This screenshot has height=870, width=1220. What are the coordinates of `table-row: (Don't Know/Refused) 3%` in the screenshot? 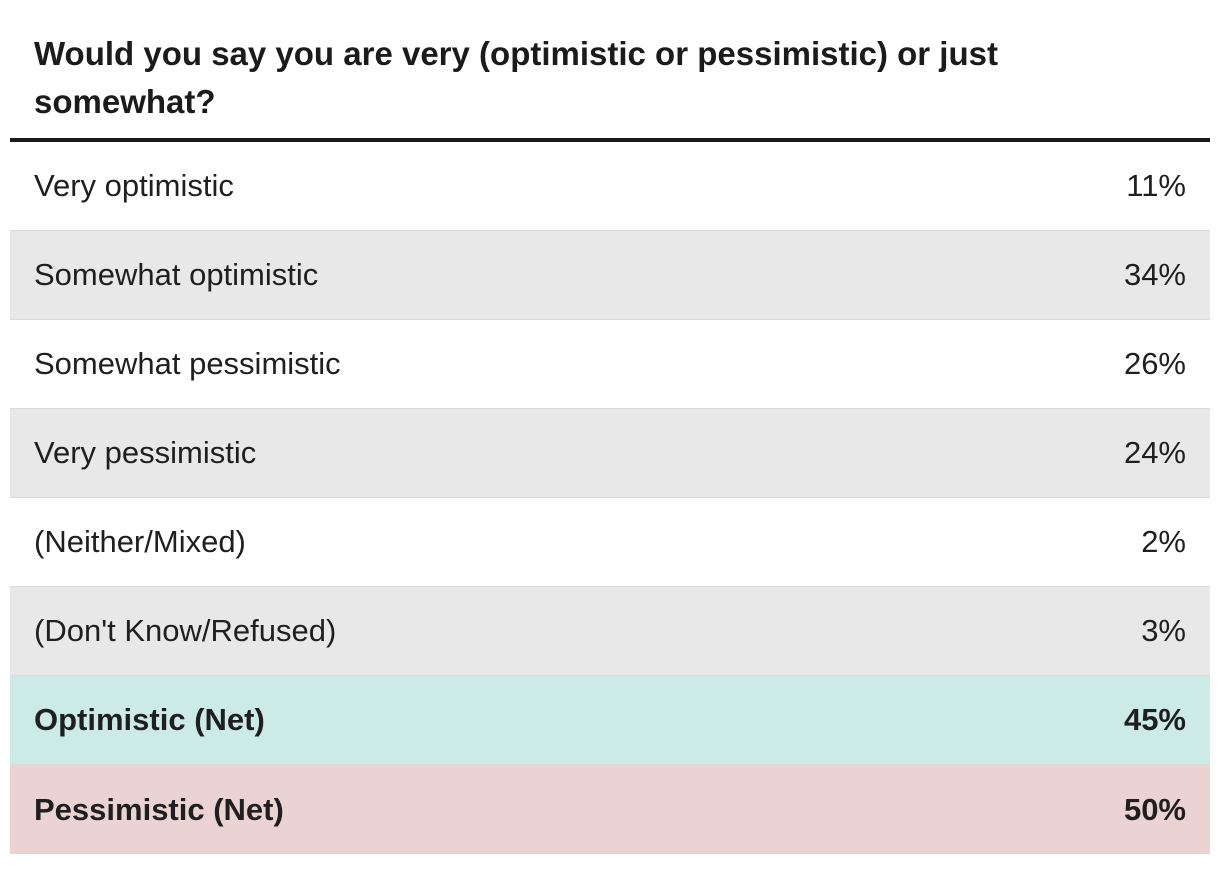 It's located at (610, 631).